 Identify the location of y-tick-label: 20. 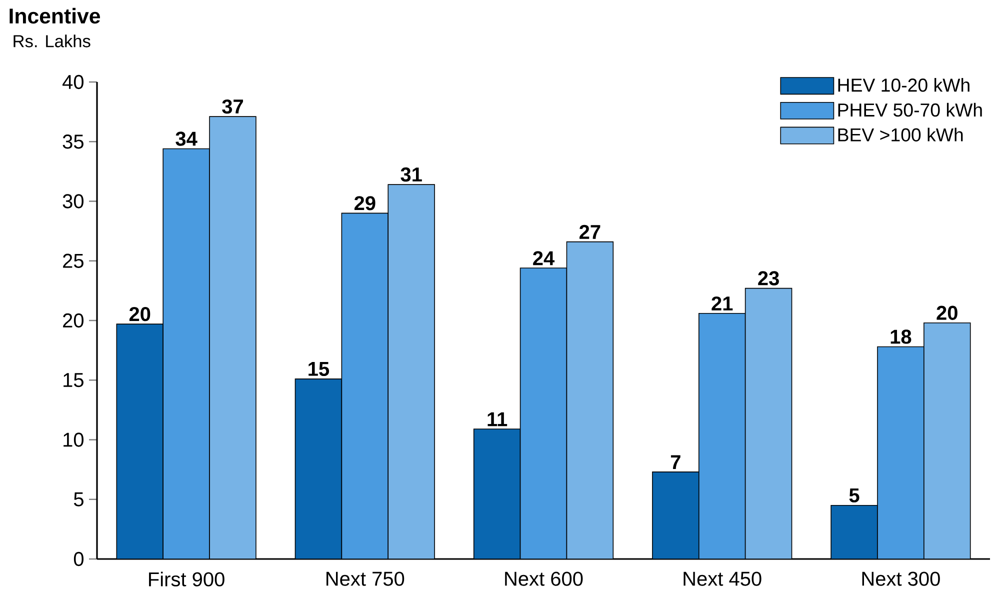
(73, 320).